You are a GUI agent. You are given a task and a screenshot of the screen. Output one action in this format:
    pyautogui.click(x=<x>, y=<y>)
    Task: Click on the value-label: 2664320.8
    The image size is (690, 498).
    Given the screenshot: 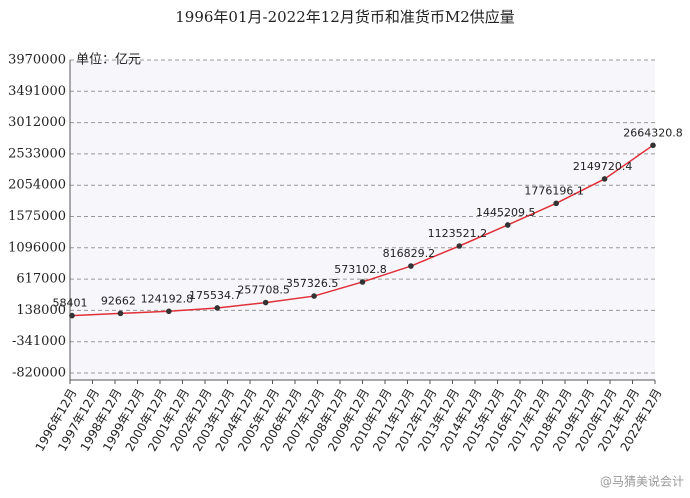 What is the action you would take?
    pyautogui.click(x=653, y=132)
    